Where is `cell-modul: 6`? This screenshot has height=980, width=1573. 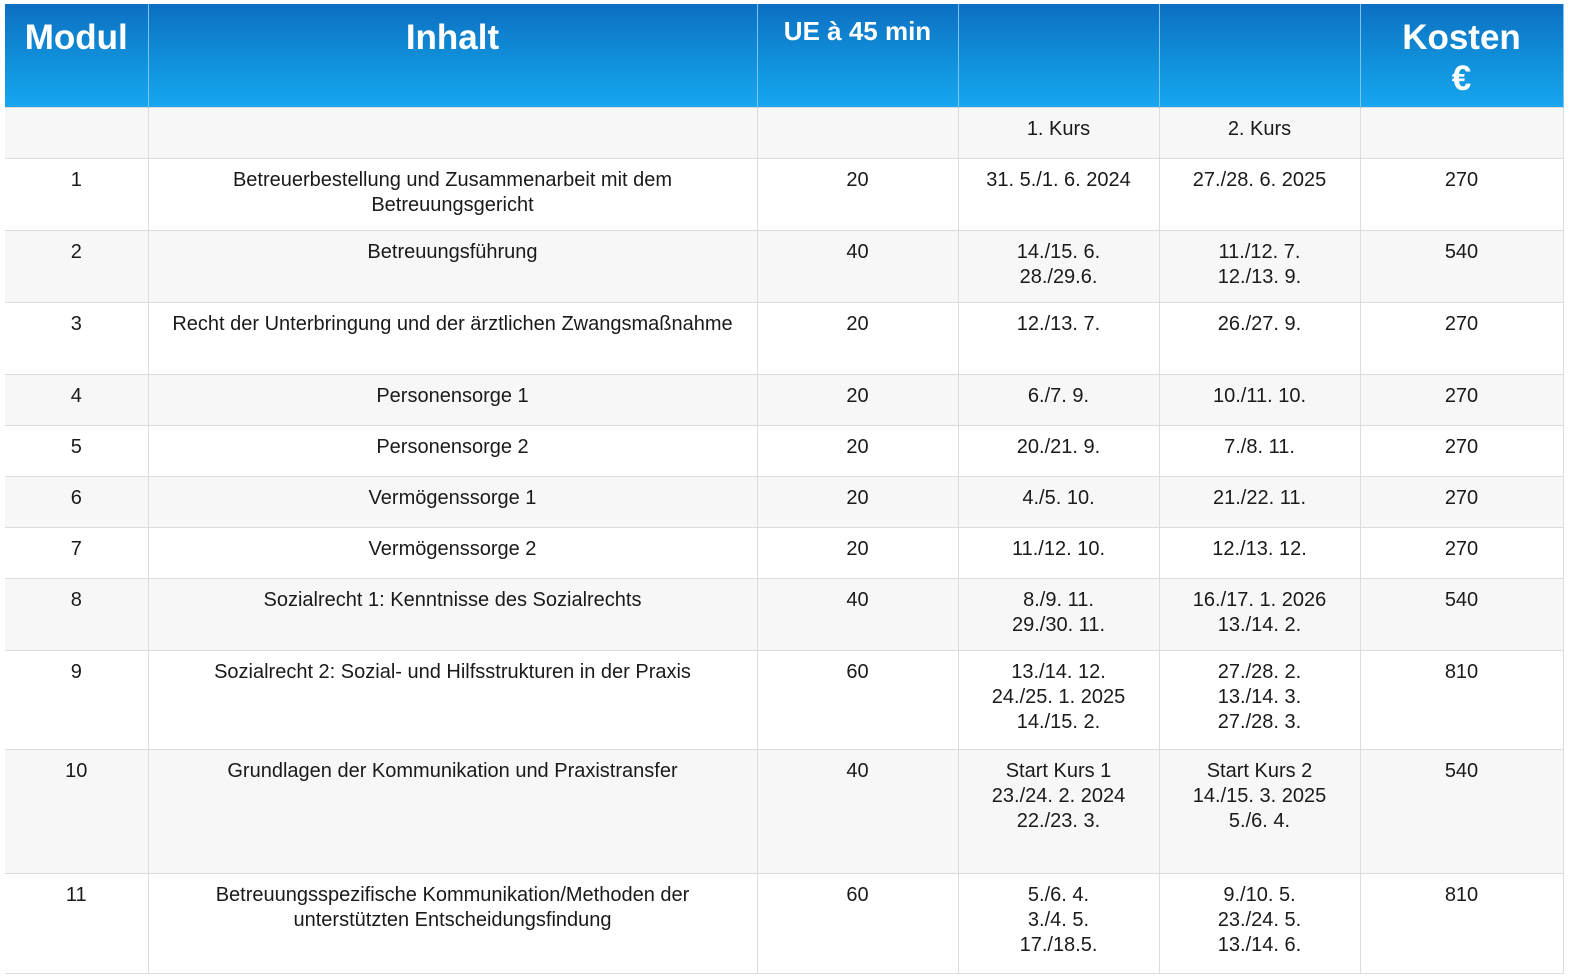 cell-modul: 6 is located at coordinates (77, 502).